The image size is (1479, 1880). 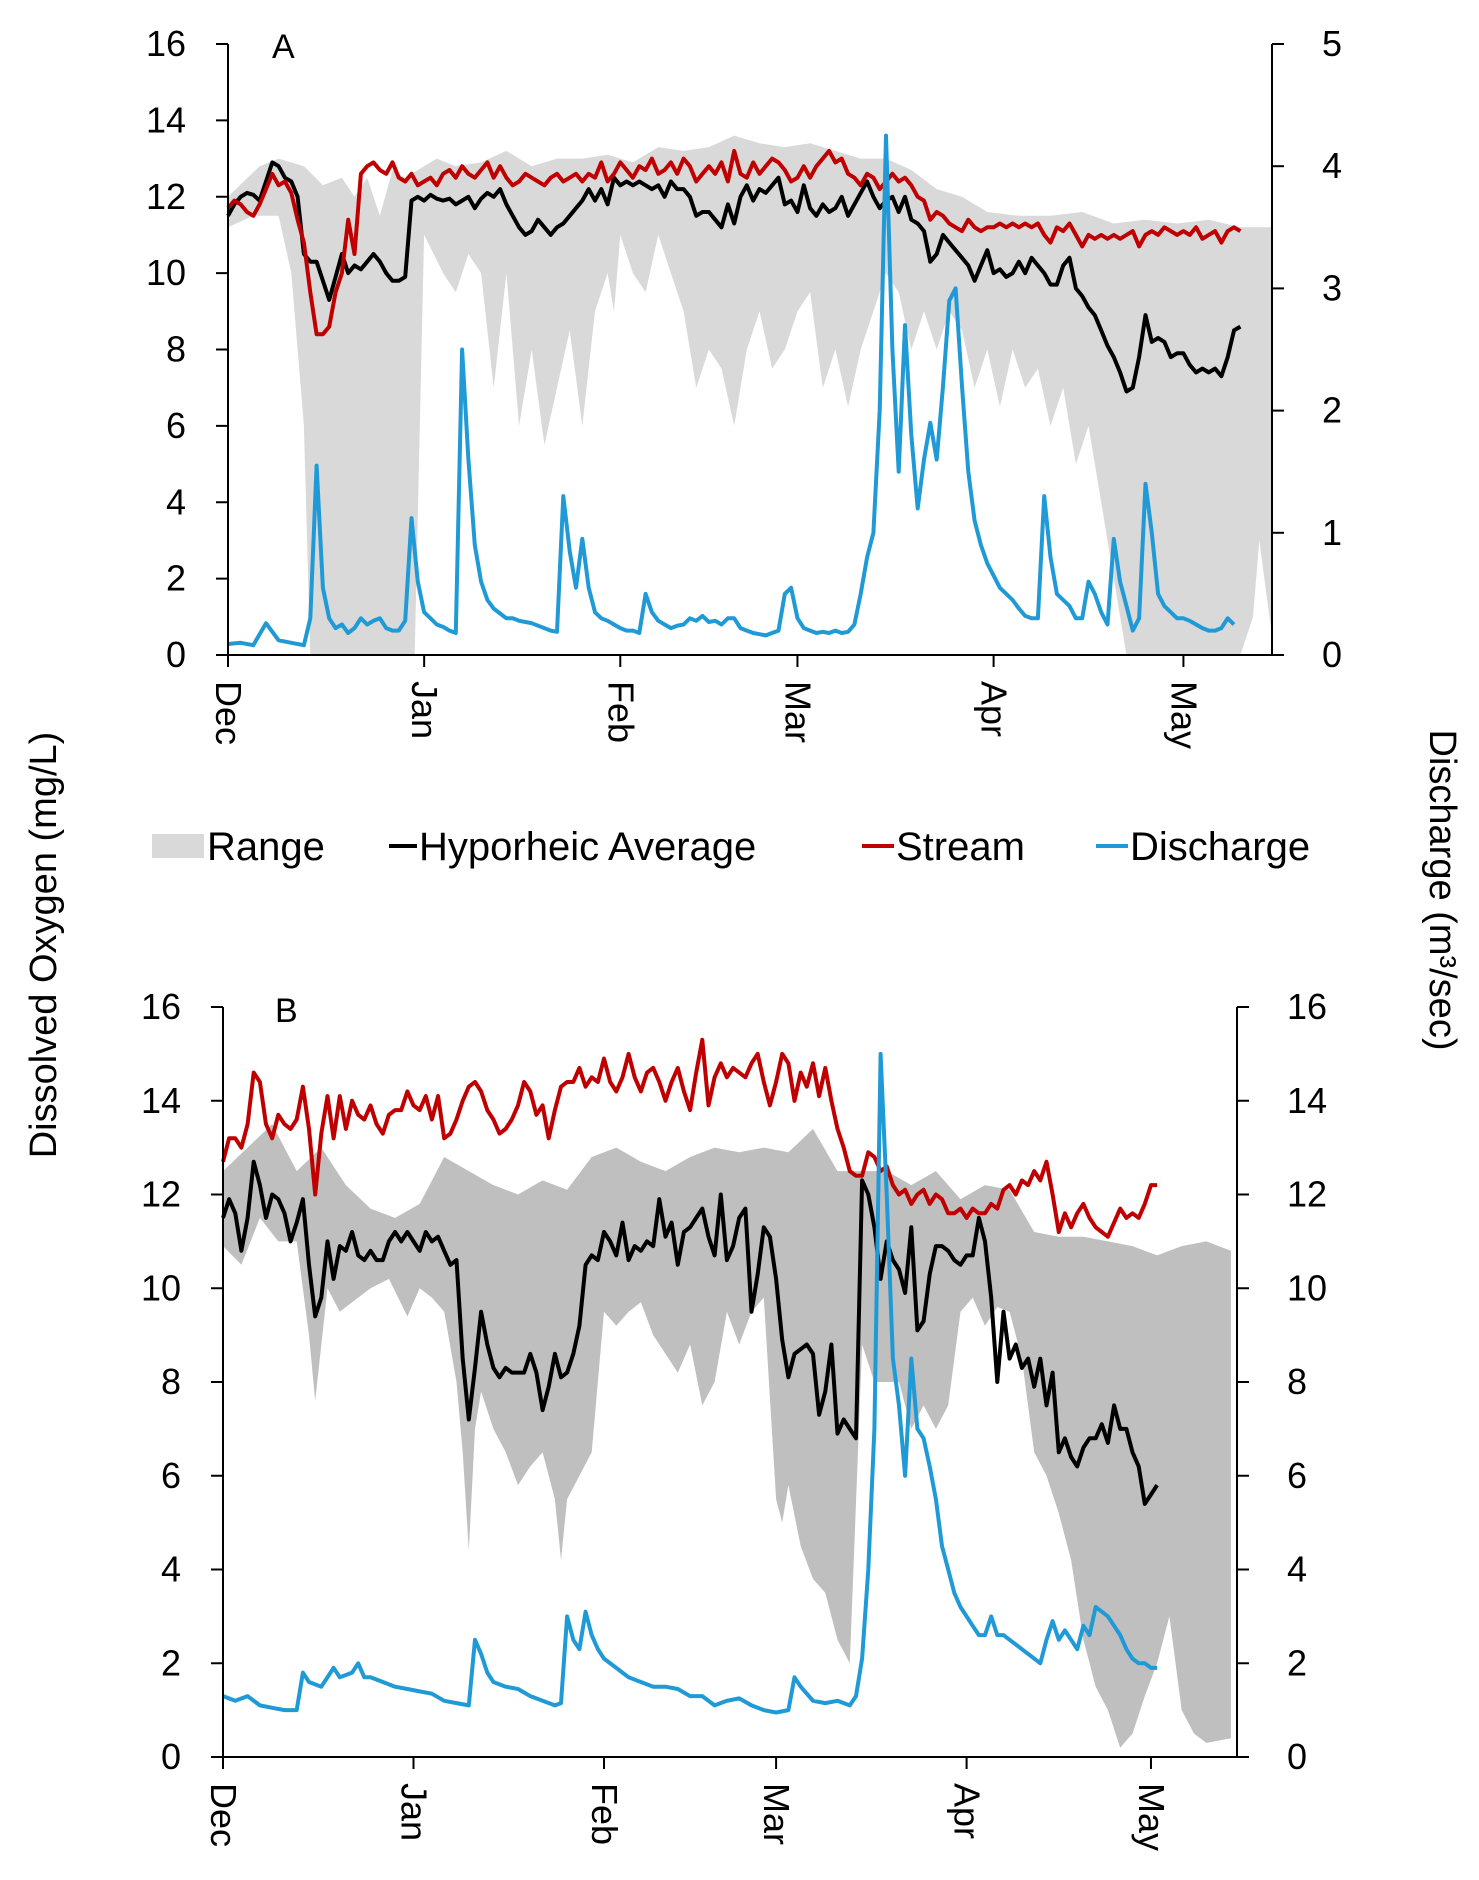 What do you see at coordinates (587, 847) in the screenshot?
I see `legend-hyporheic-label: Hyporheic Average` at bounding box center [587, 847].